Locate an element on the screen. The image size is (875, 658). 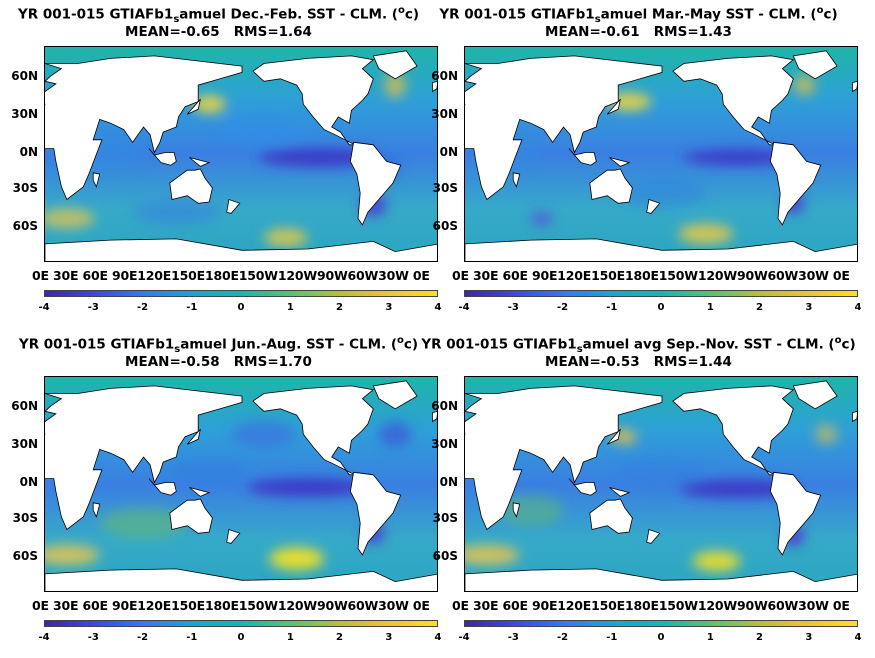
panel-stats: MEAN=-0.61 RMS=1.43 is located at coordinates (638, 32).